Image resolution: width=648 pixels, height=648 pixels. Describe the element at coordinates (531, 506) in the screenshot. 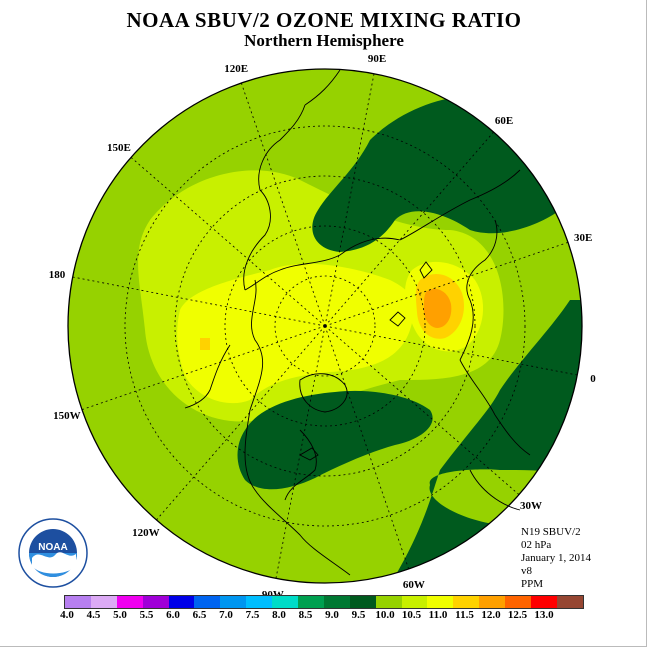

I see `lon-label-30w: 30W` at that location.